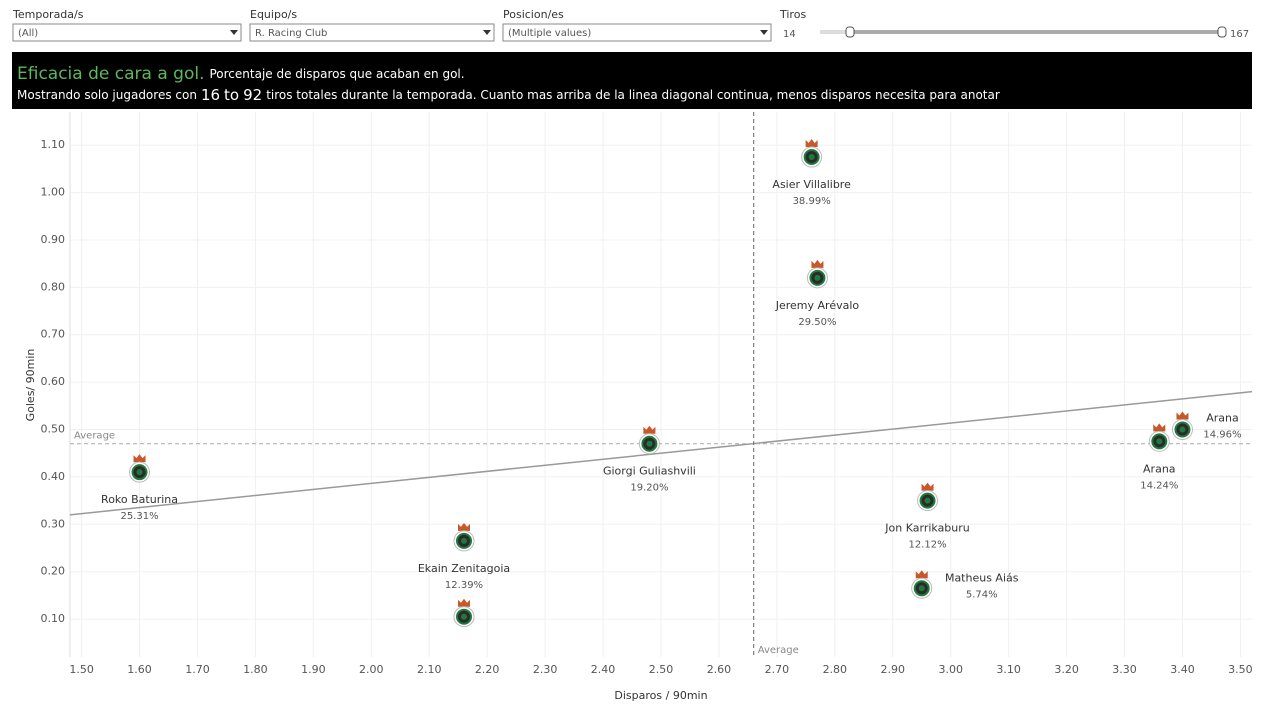 This screenshot has width=1278, height=710. What do you see at coordinates (371, 669) in the screenshot?
I see `x-tick-label: 2.00` at bounding box center [371, 669].